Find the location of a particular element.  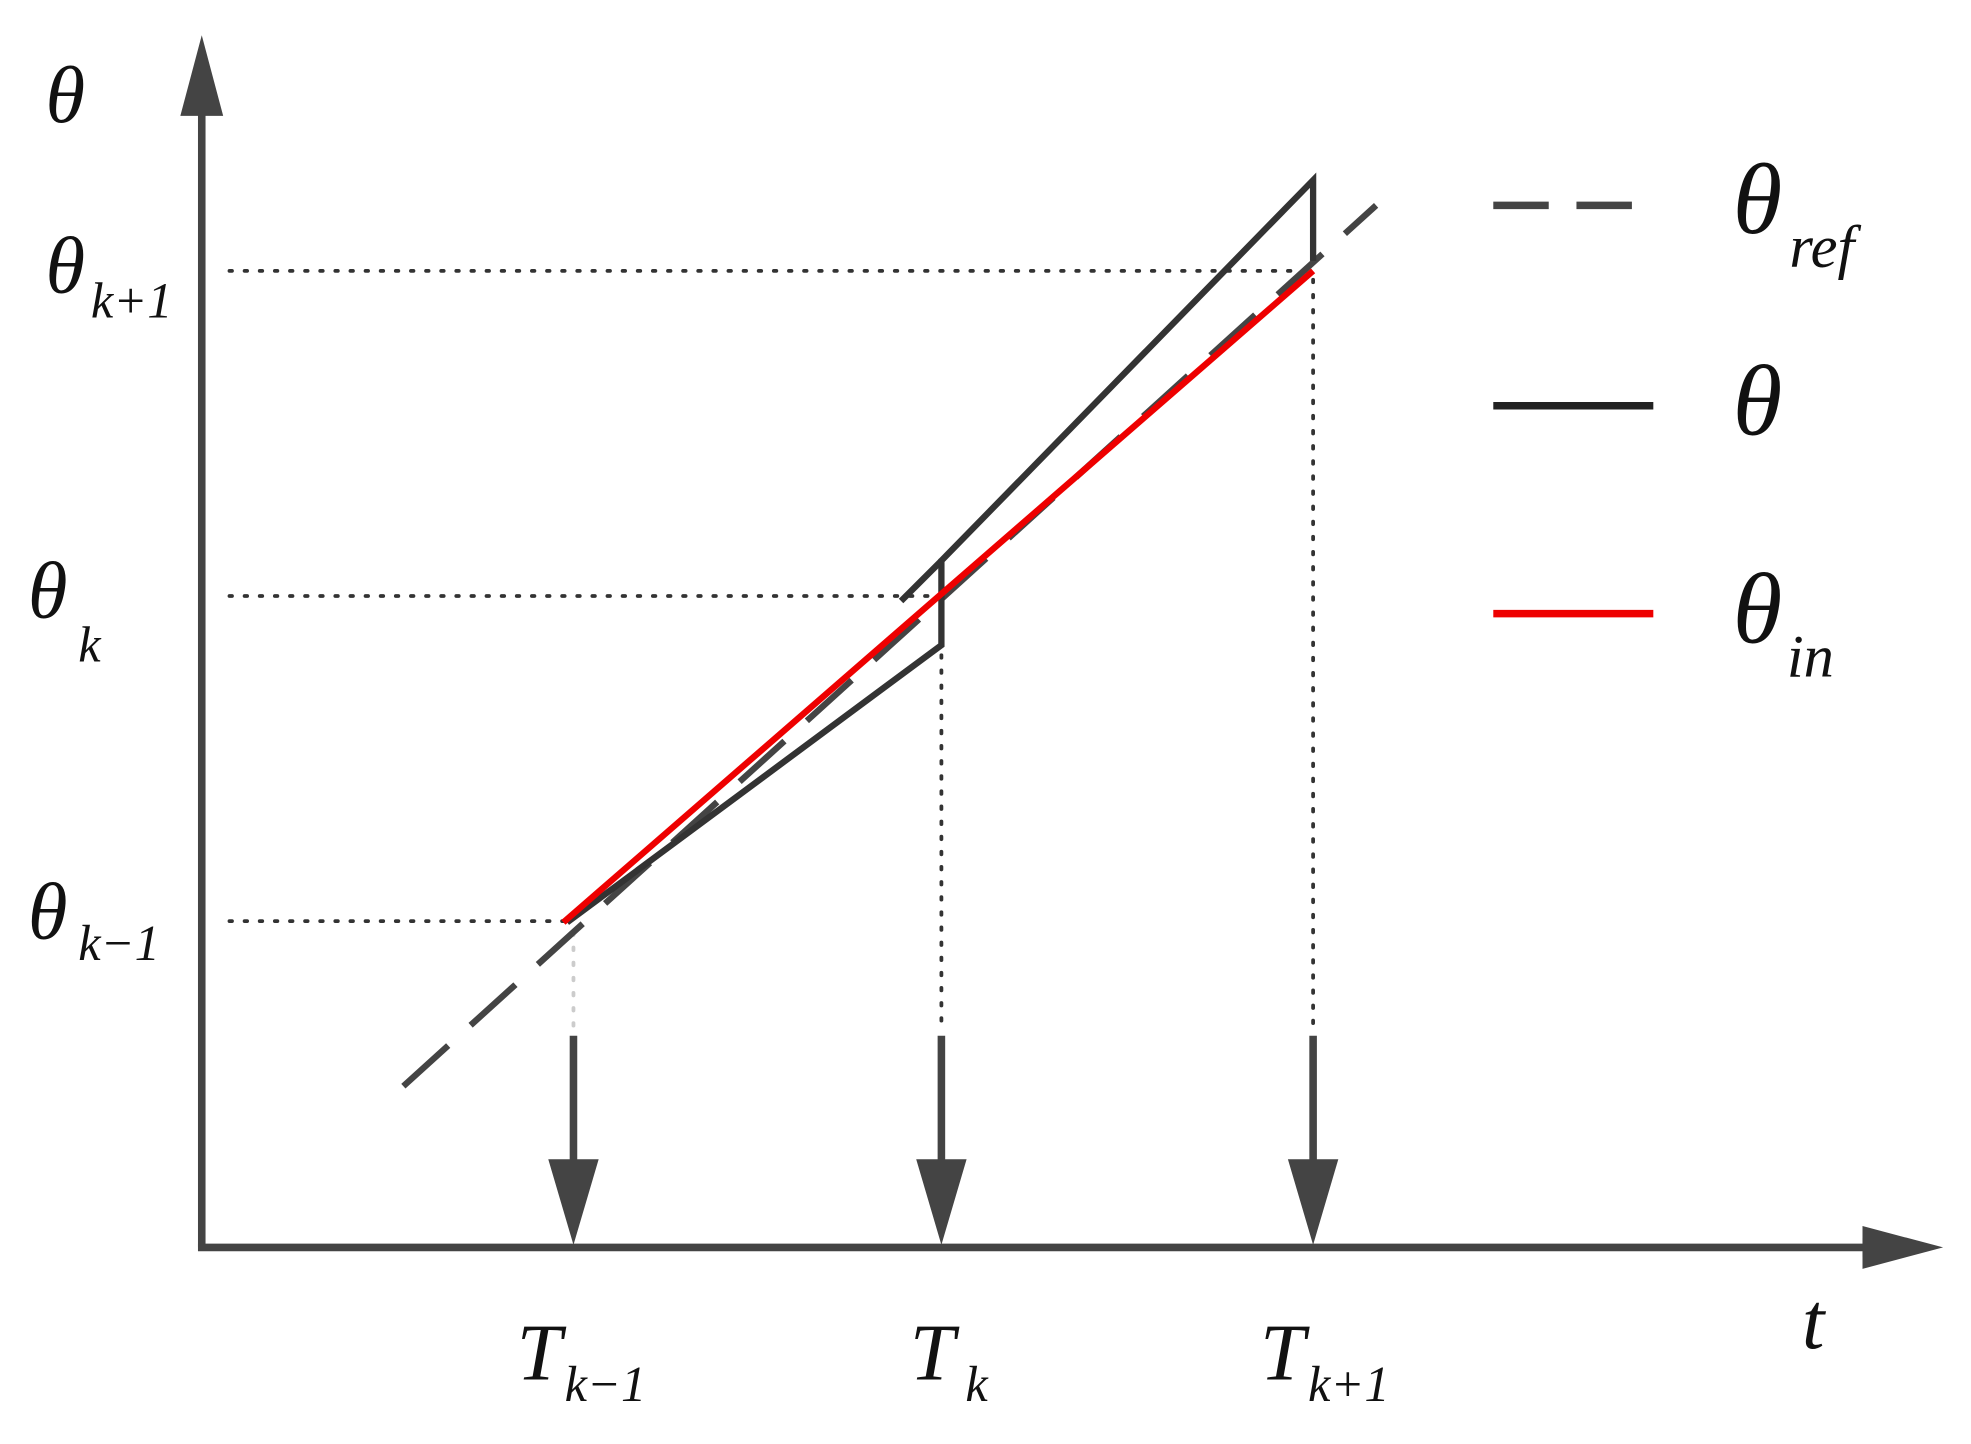

y-axis-label: θ is located at coordinates (66, 95).